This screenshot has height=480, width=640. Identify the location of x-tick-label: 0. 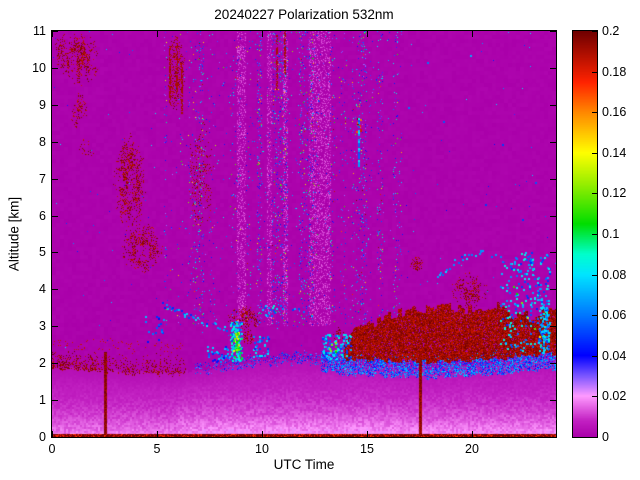
(52, 449).